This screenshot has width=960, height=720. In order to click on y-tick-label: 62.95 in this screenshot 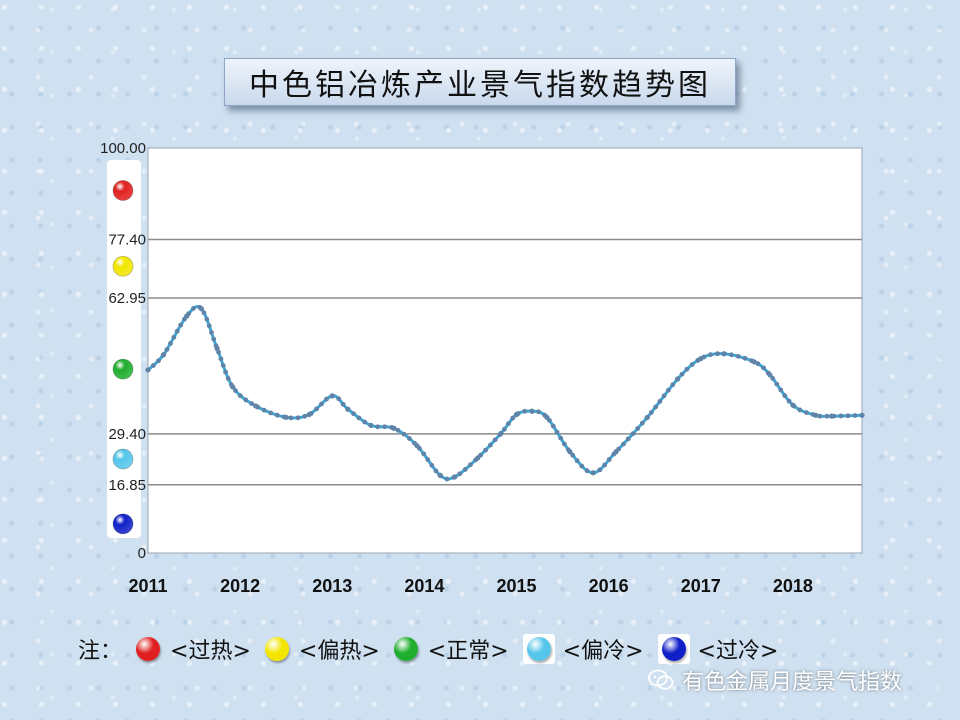, I will do `click(127, 298)`.